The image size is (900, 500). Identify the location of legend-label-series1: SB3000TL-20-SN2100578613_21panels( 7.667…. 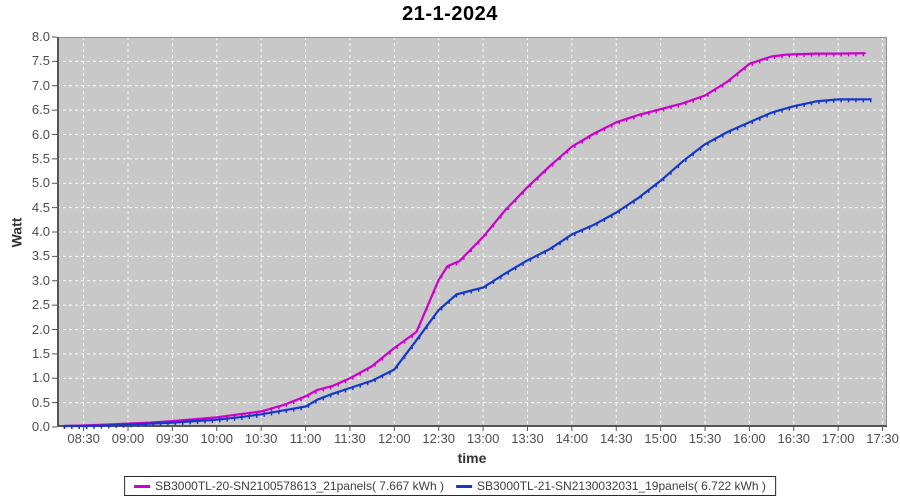
(299, 486).